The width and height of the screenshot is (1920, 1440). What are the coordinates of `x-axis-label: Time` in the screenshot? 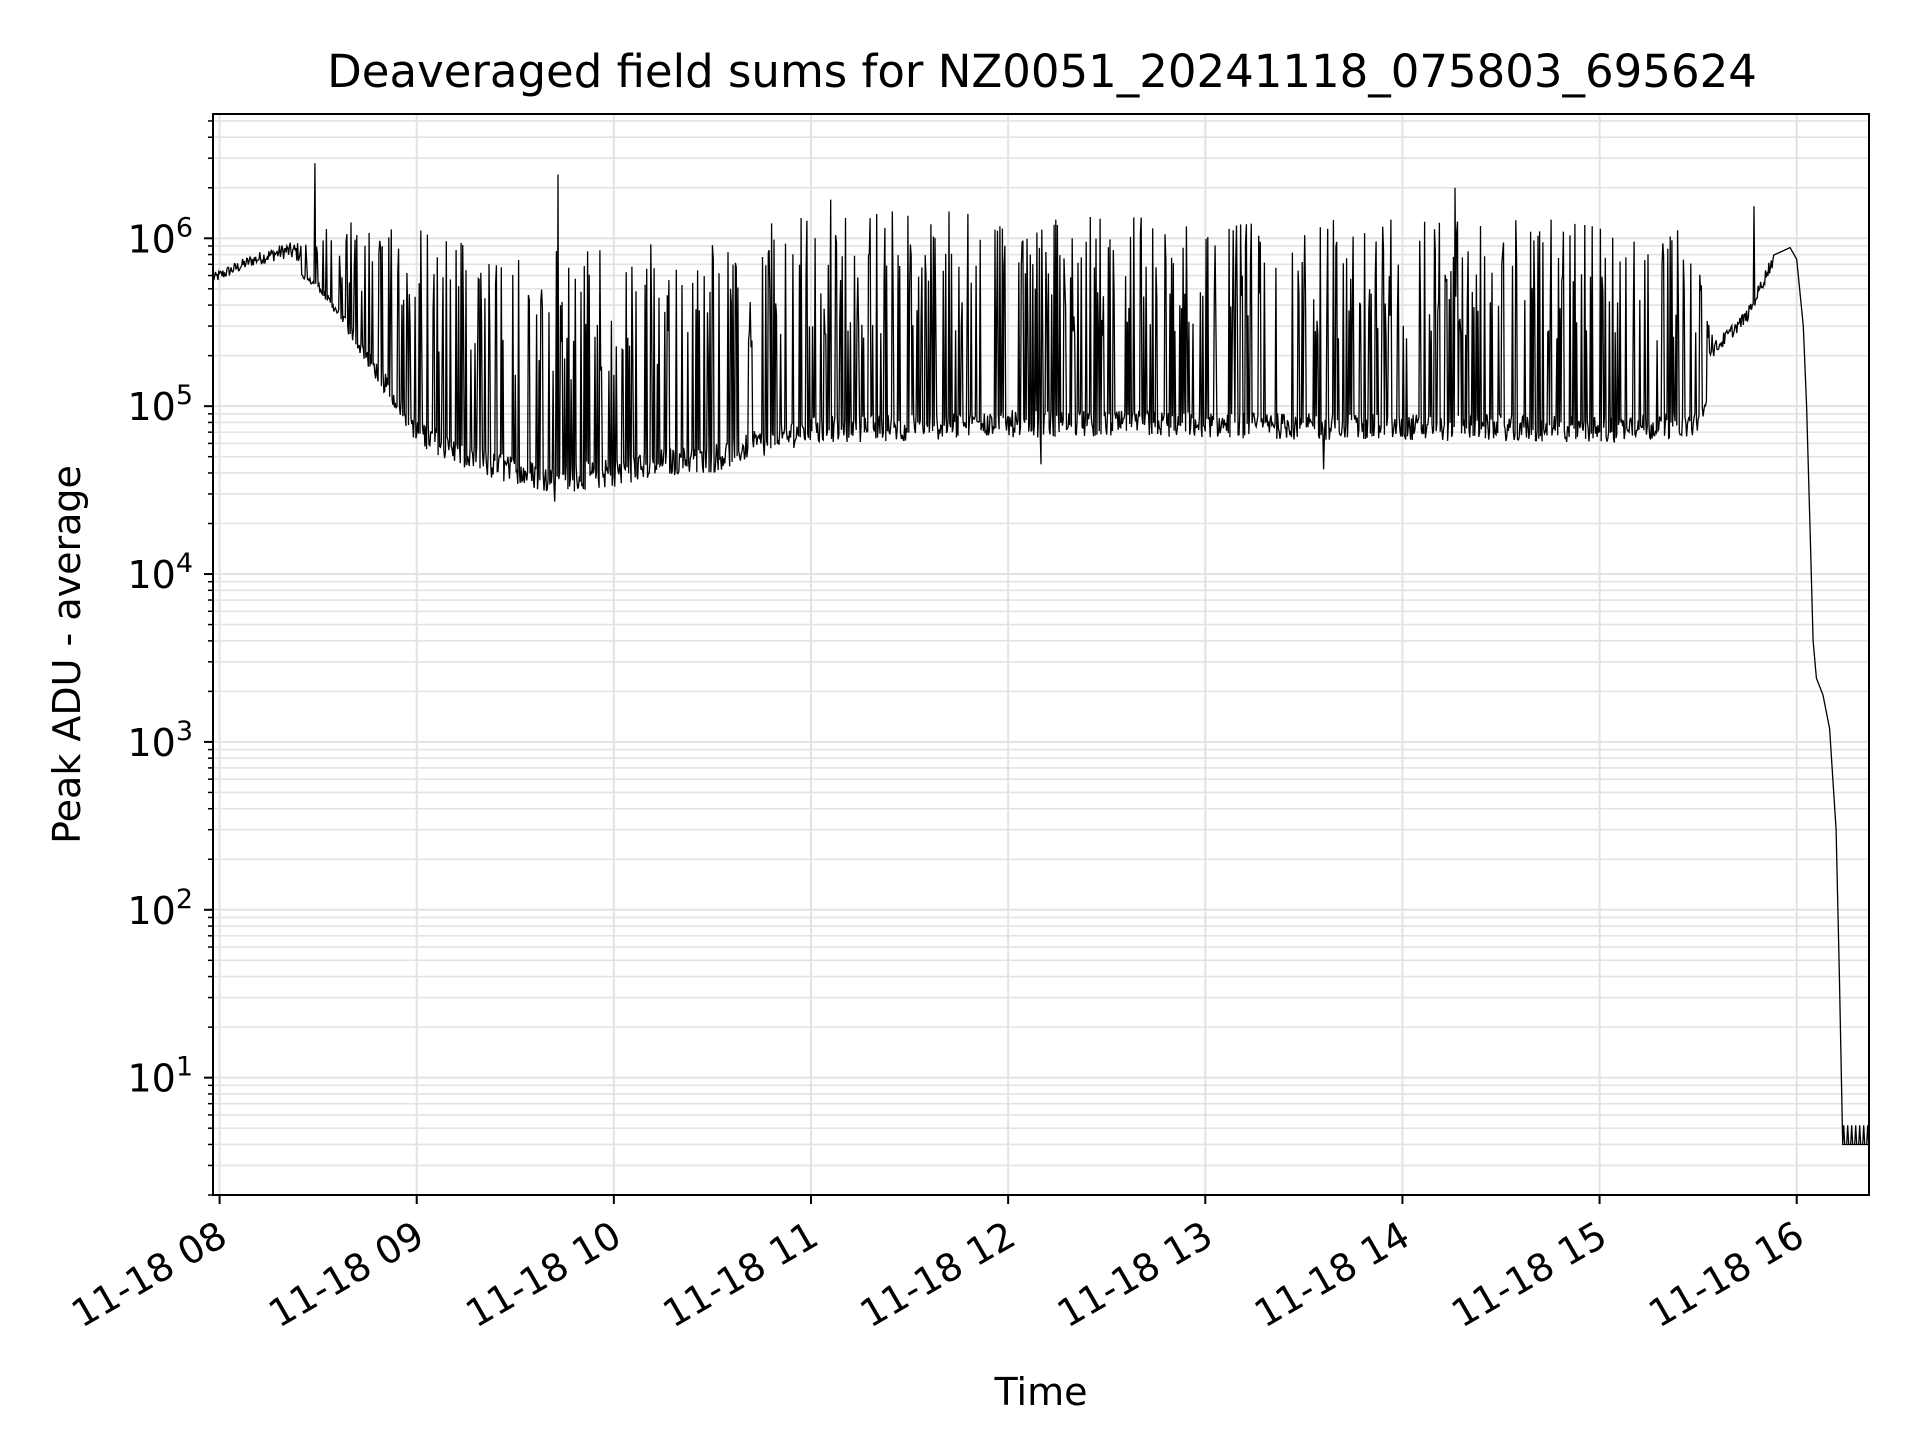 It's located at (1041, 1392).